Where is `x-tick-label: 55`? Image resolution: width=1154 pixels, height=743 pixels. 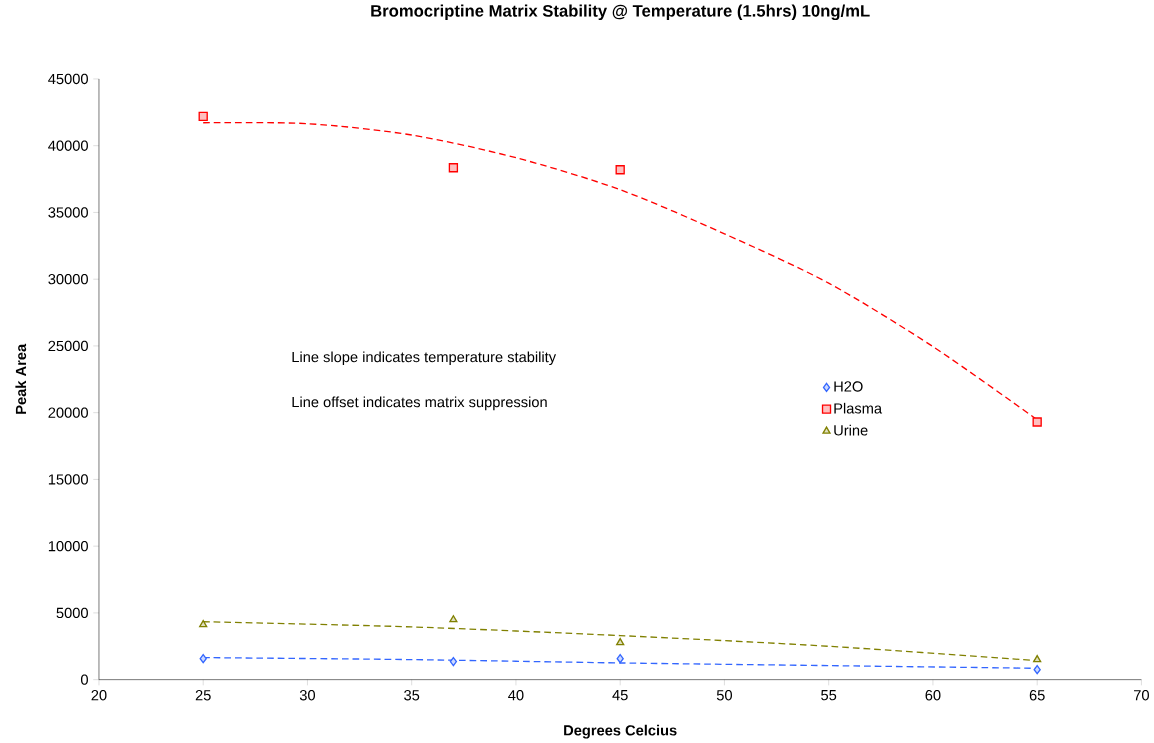
x-tick-label: 55 is located at coordinates (829, 695).